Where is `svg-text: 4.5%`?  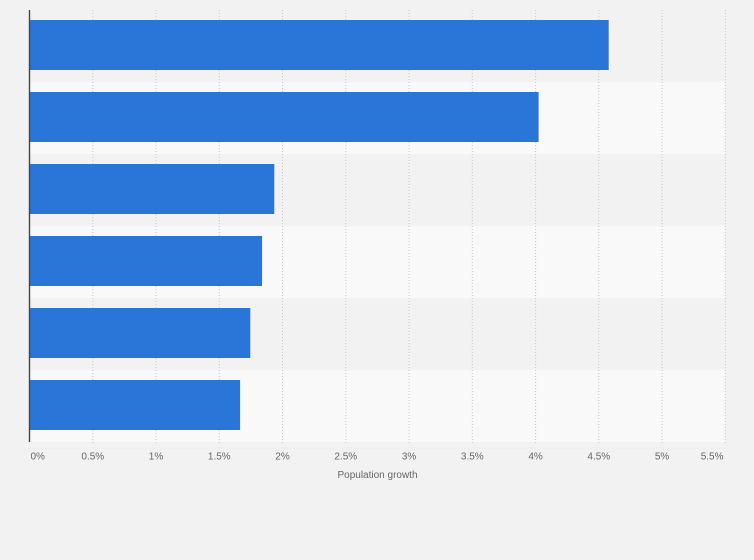 svg-text: 4.5% is located at coordinates (598, 456).